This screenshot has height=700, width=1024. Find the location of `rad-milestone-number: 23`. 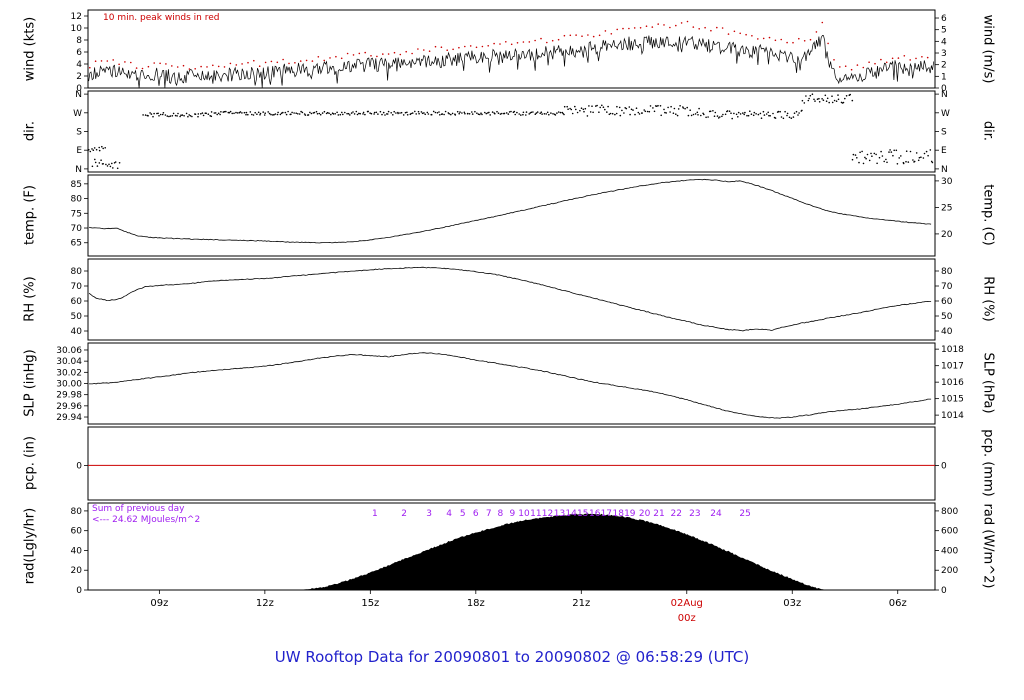

rad-milestone-number: 23 is located at coordinates (694, 514).